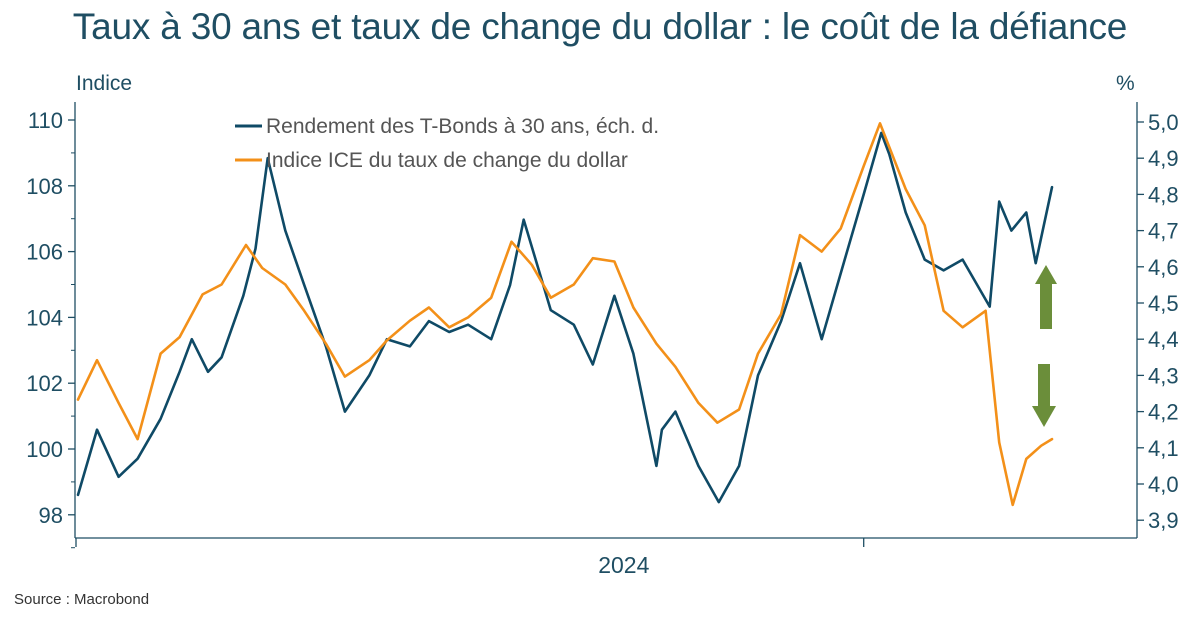  I want to click on right-axis-unit: %, so click(1125, 83).